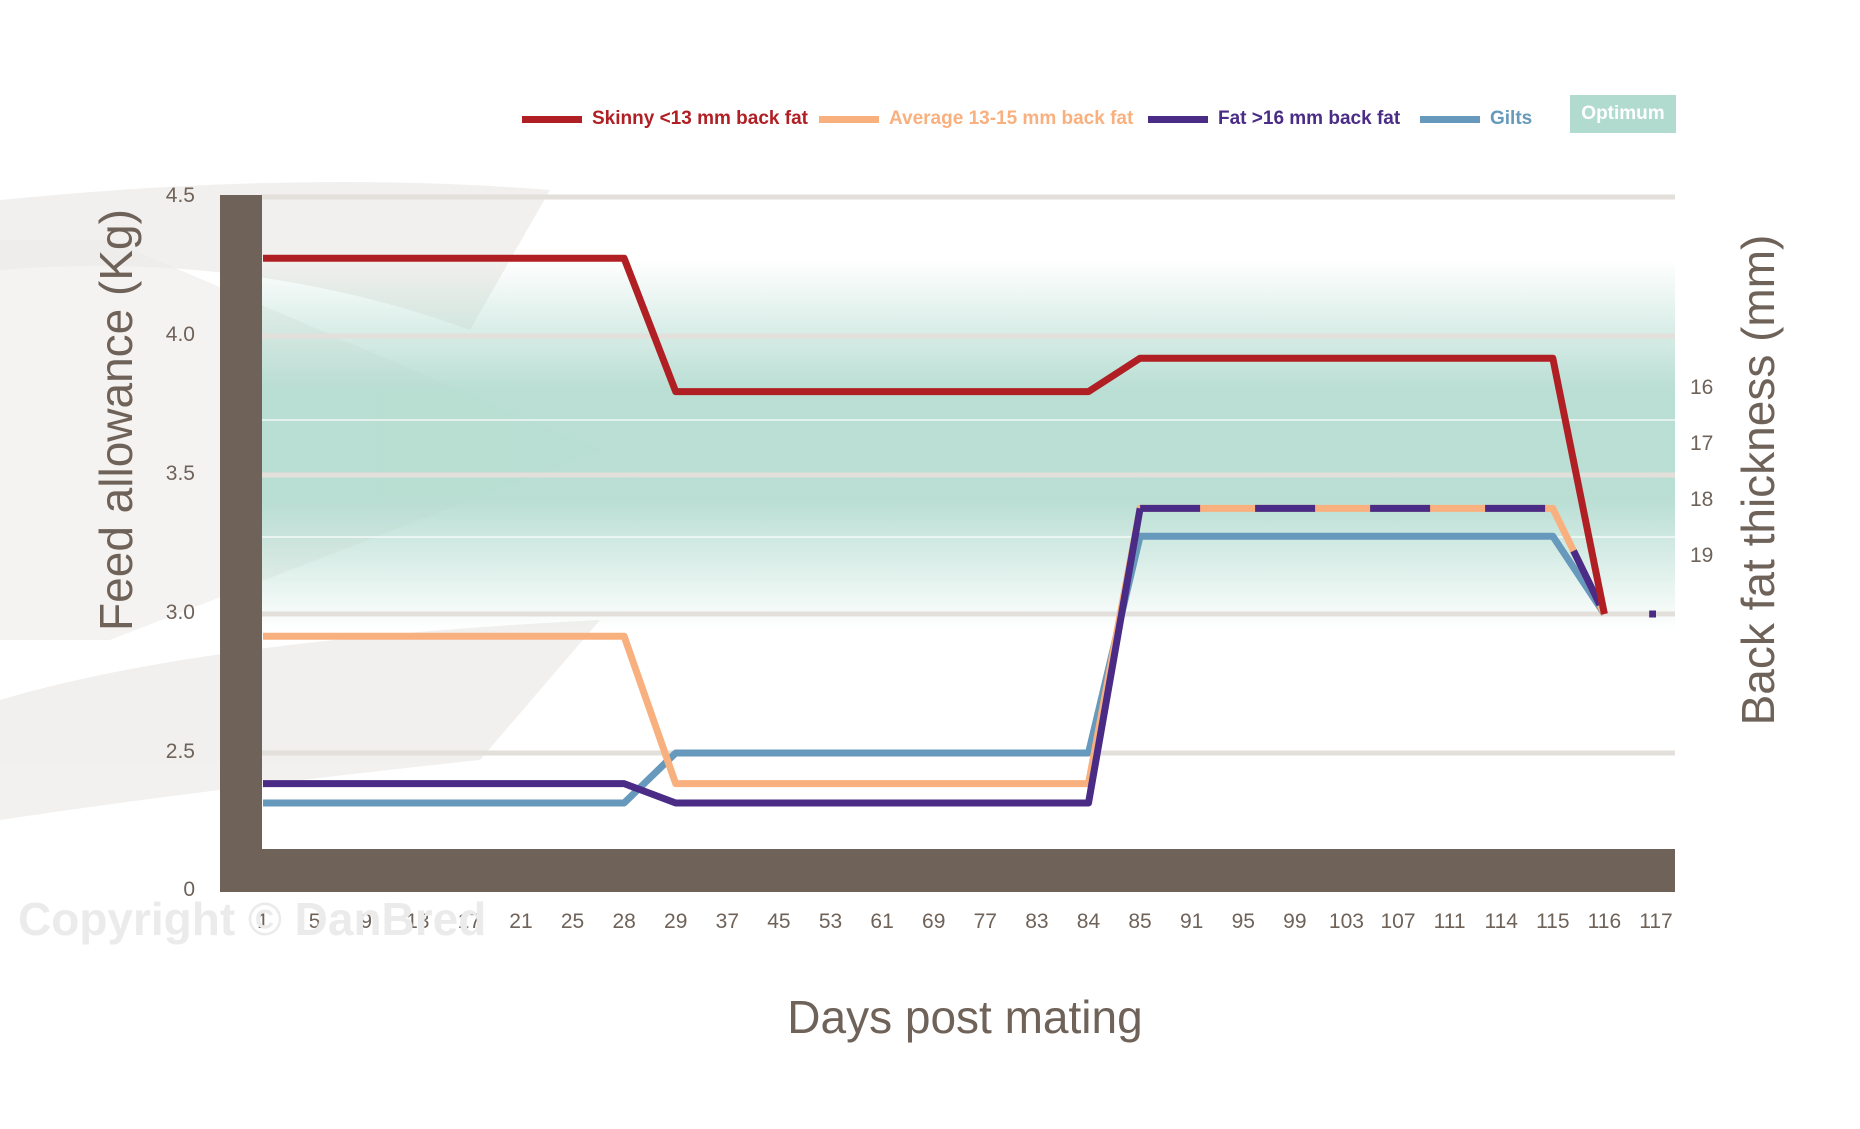 The image size is (1860, 1129). I want to click on legend-swatch-fat, so click(1178, 119).